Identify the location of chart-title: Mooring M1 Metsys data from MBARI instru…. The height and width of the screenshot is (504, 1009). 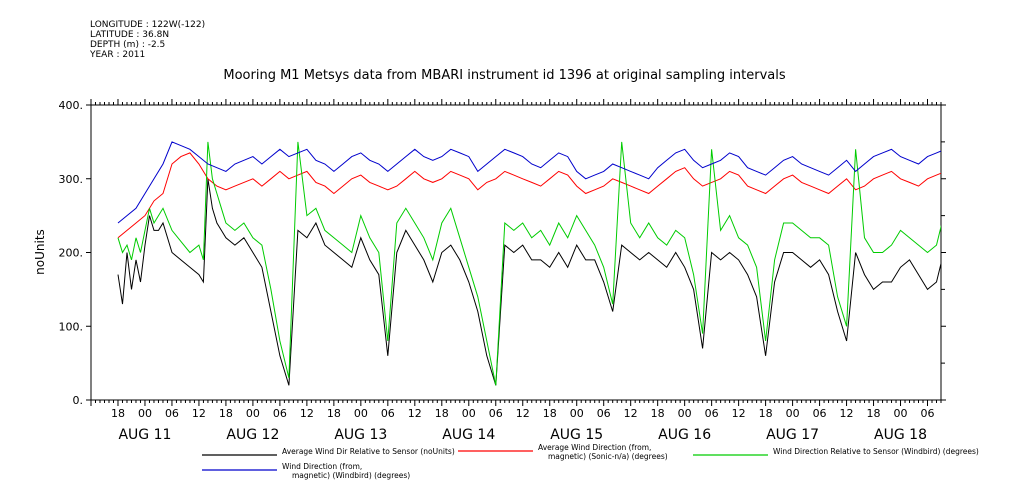
(504, 75).